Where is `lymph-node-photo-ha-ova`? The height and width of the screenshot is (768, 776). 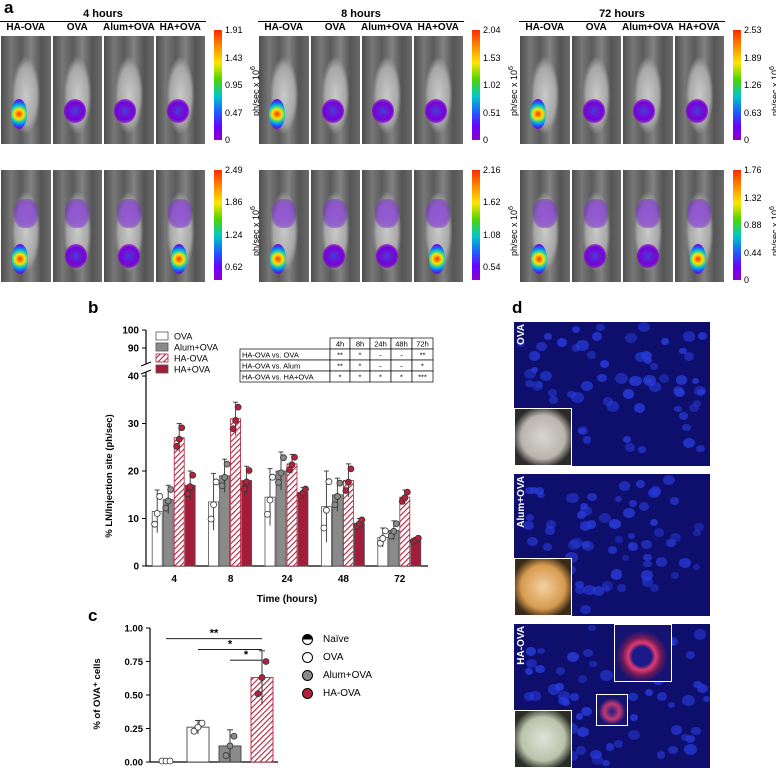 lymph-node-photo-ha-ova is located at coordinates (543, 739).